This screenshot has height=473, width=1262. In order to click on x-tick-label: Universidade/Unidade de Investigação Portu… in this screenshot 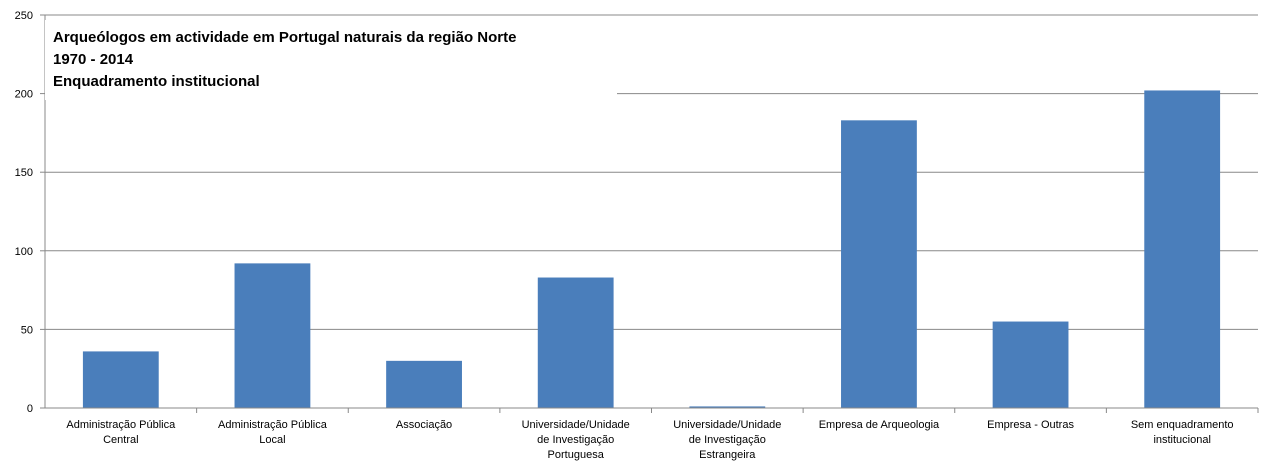, I will do `click(576, 440)`.